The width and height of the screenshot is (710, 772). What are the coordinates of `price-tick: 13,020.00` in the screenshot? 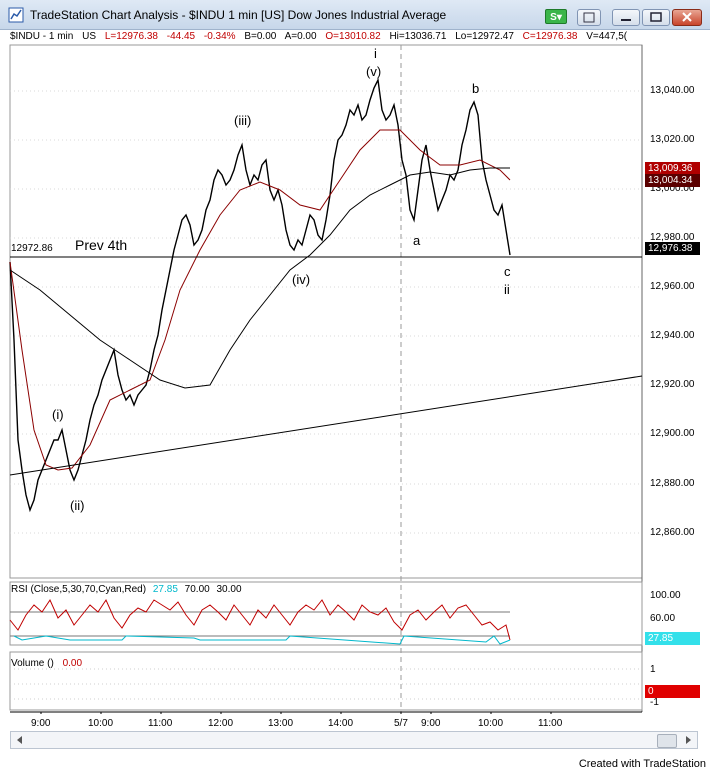 It's located at (672, 139).